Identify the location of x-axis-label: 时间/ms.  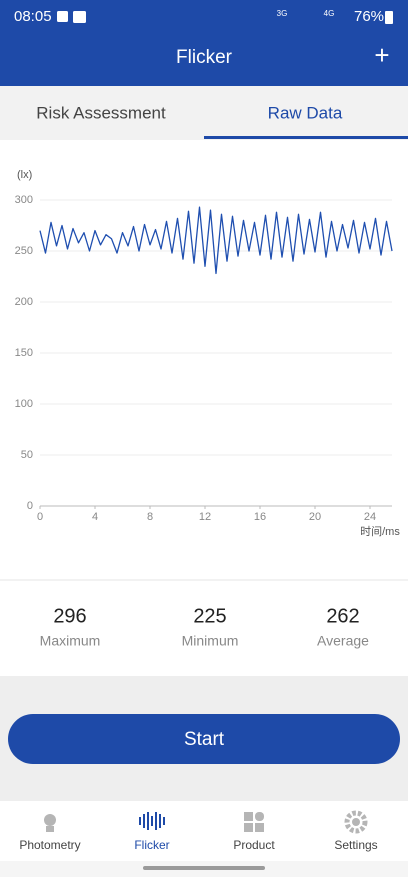
(380, 531).